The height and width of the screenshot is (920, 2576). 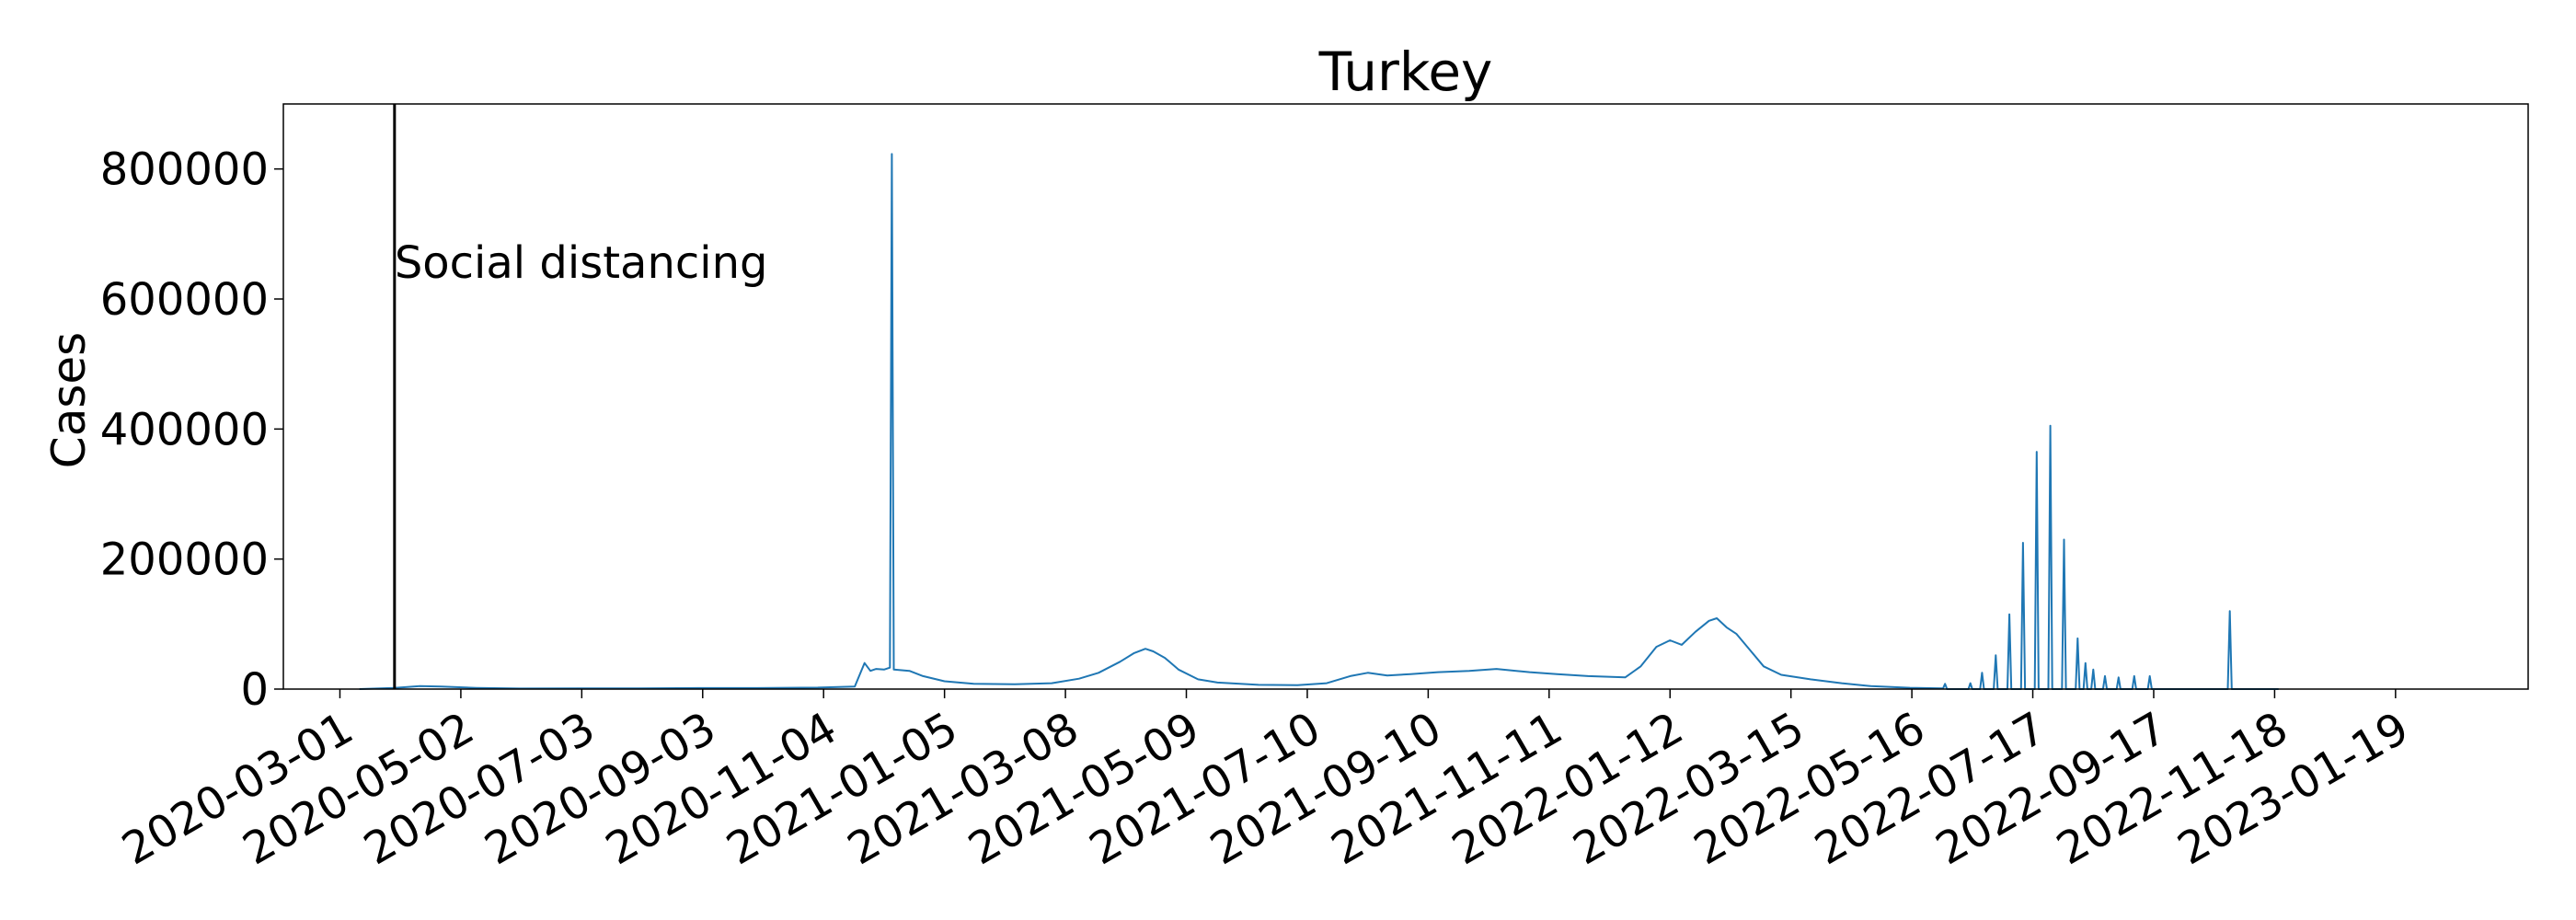 I want to click on y-tick-label-3: 600000, so click(x=184, y=300).